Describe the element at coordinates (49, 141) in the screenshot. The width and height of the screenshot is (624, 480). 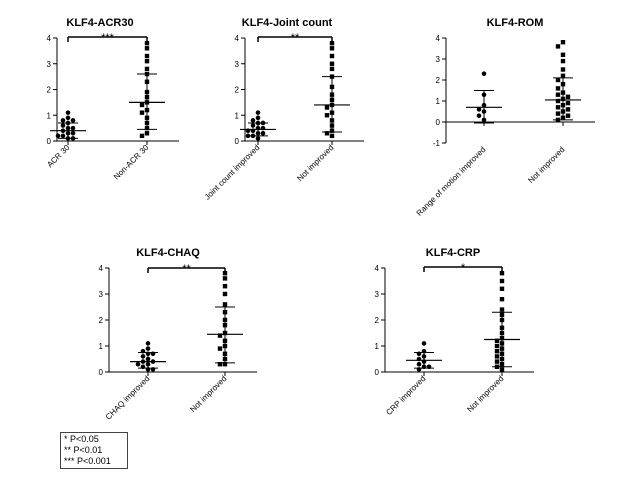
I see `y-tick-label: 0` at that location.